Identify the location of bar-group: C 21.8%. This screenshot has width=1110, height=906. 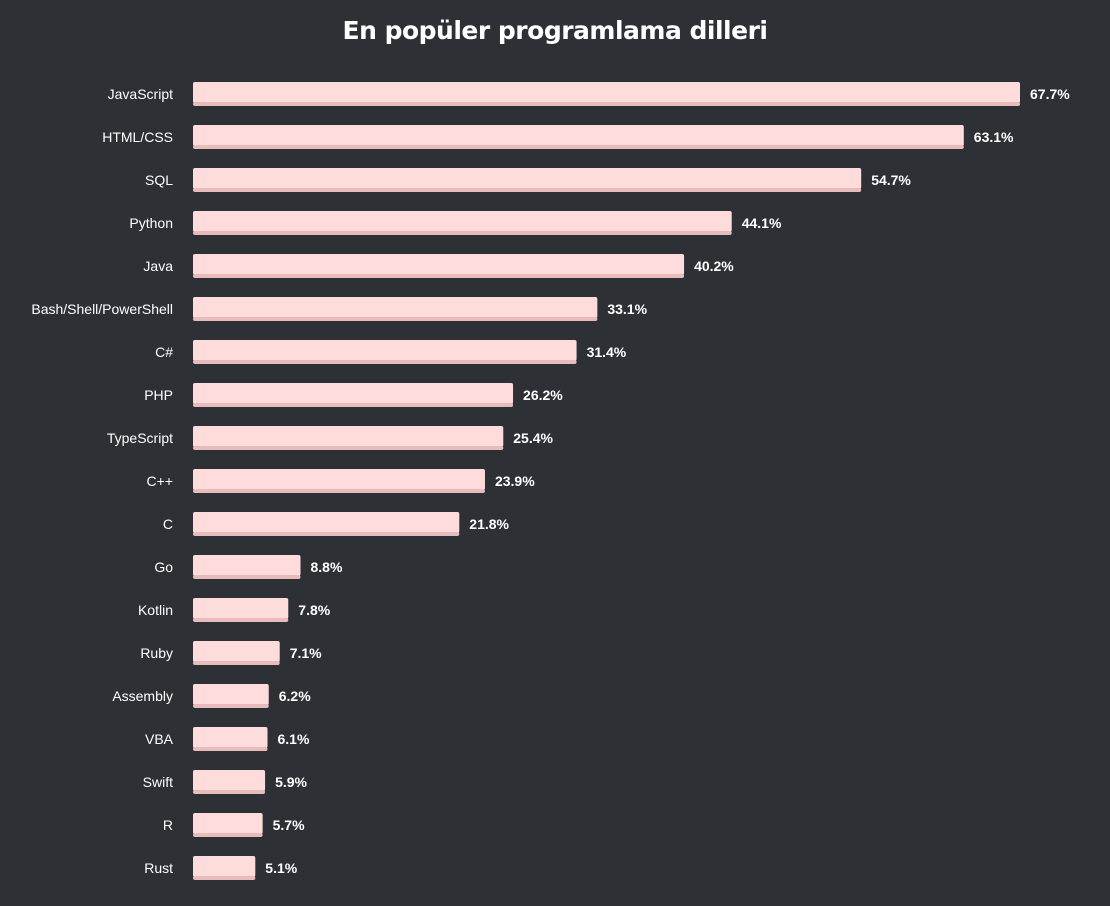
(336, 524).